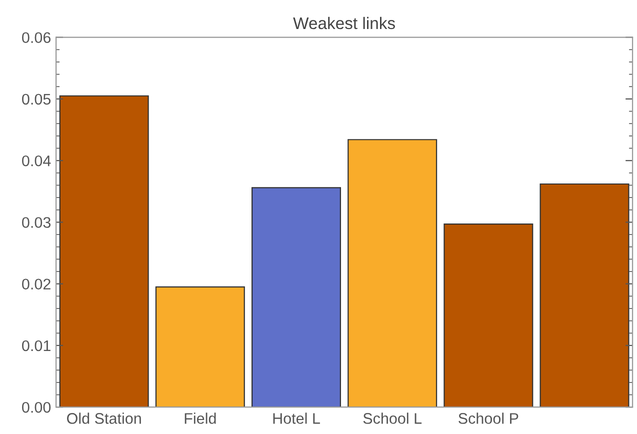  Describe the element at coordinates (36, 284) in the screenshot. I see `y-tick-label: 0.02` at that location.